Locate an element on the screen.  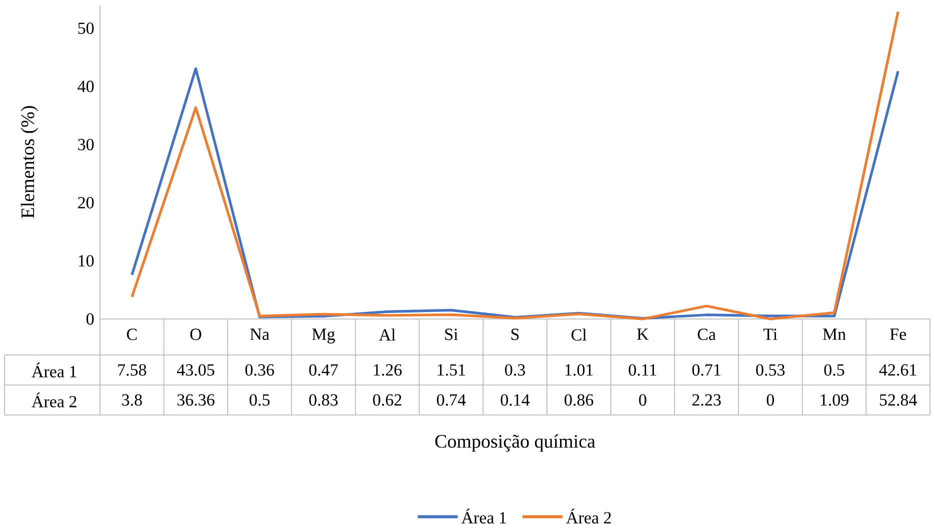
data-label: 52.84 is located at coordinates (898, 400).